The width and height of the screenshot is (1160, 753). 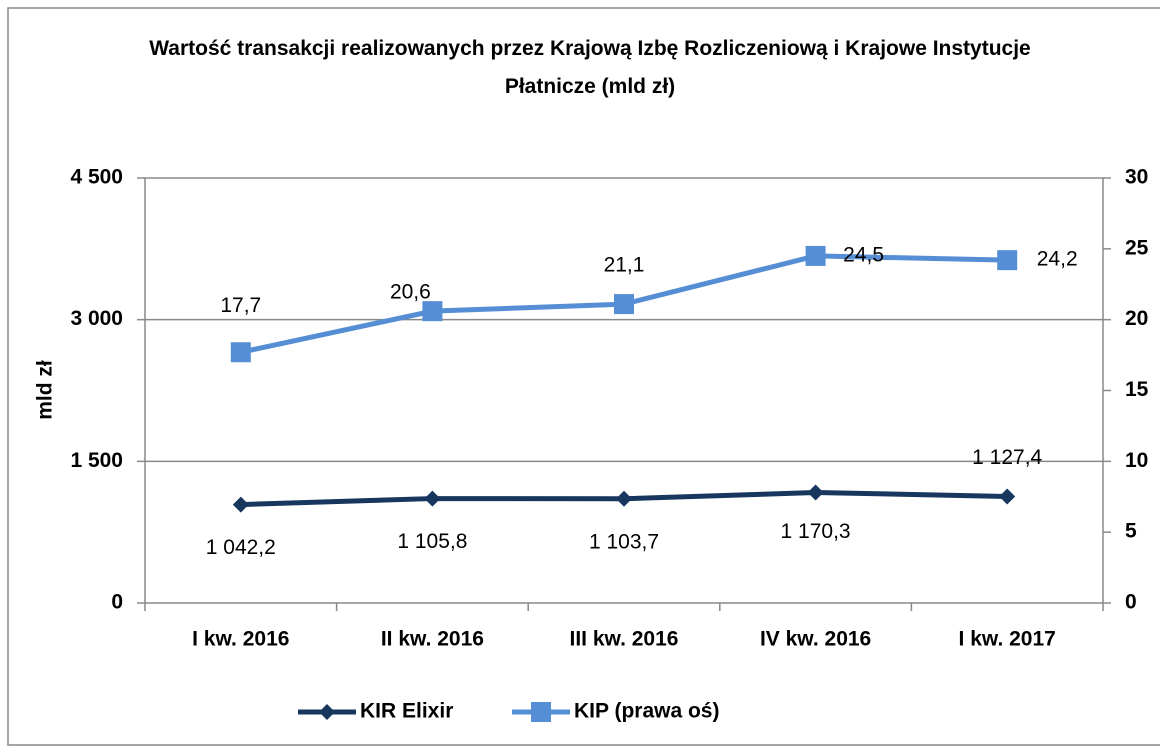 What do you see at coordinates (815, 639) in the screenshot?
I see `x-tick-label: IV kw. 2016` at bounding box center [815, 639].